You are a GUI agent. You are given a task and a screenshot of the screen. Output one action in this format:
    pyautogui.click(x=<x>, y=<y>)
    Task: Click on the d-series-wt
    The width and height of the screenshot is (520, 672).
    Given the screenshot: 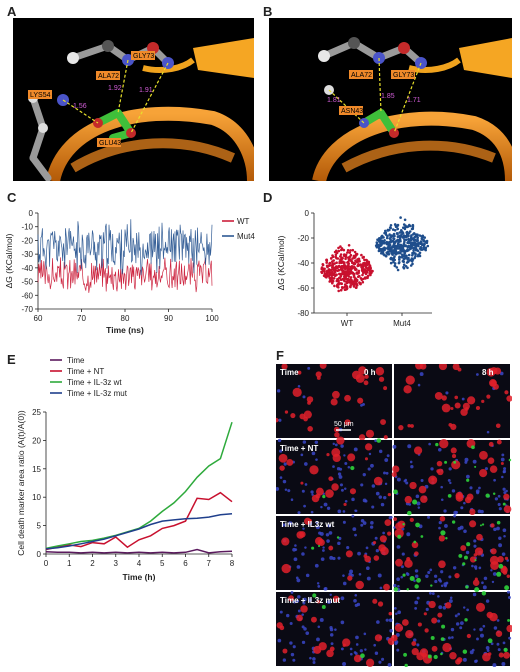 What is the action you would take?
    pyautogui.click(x=347, y=268)
    